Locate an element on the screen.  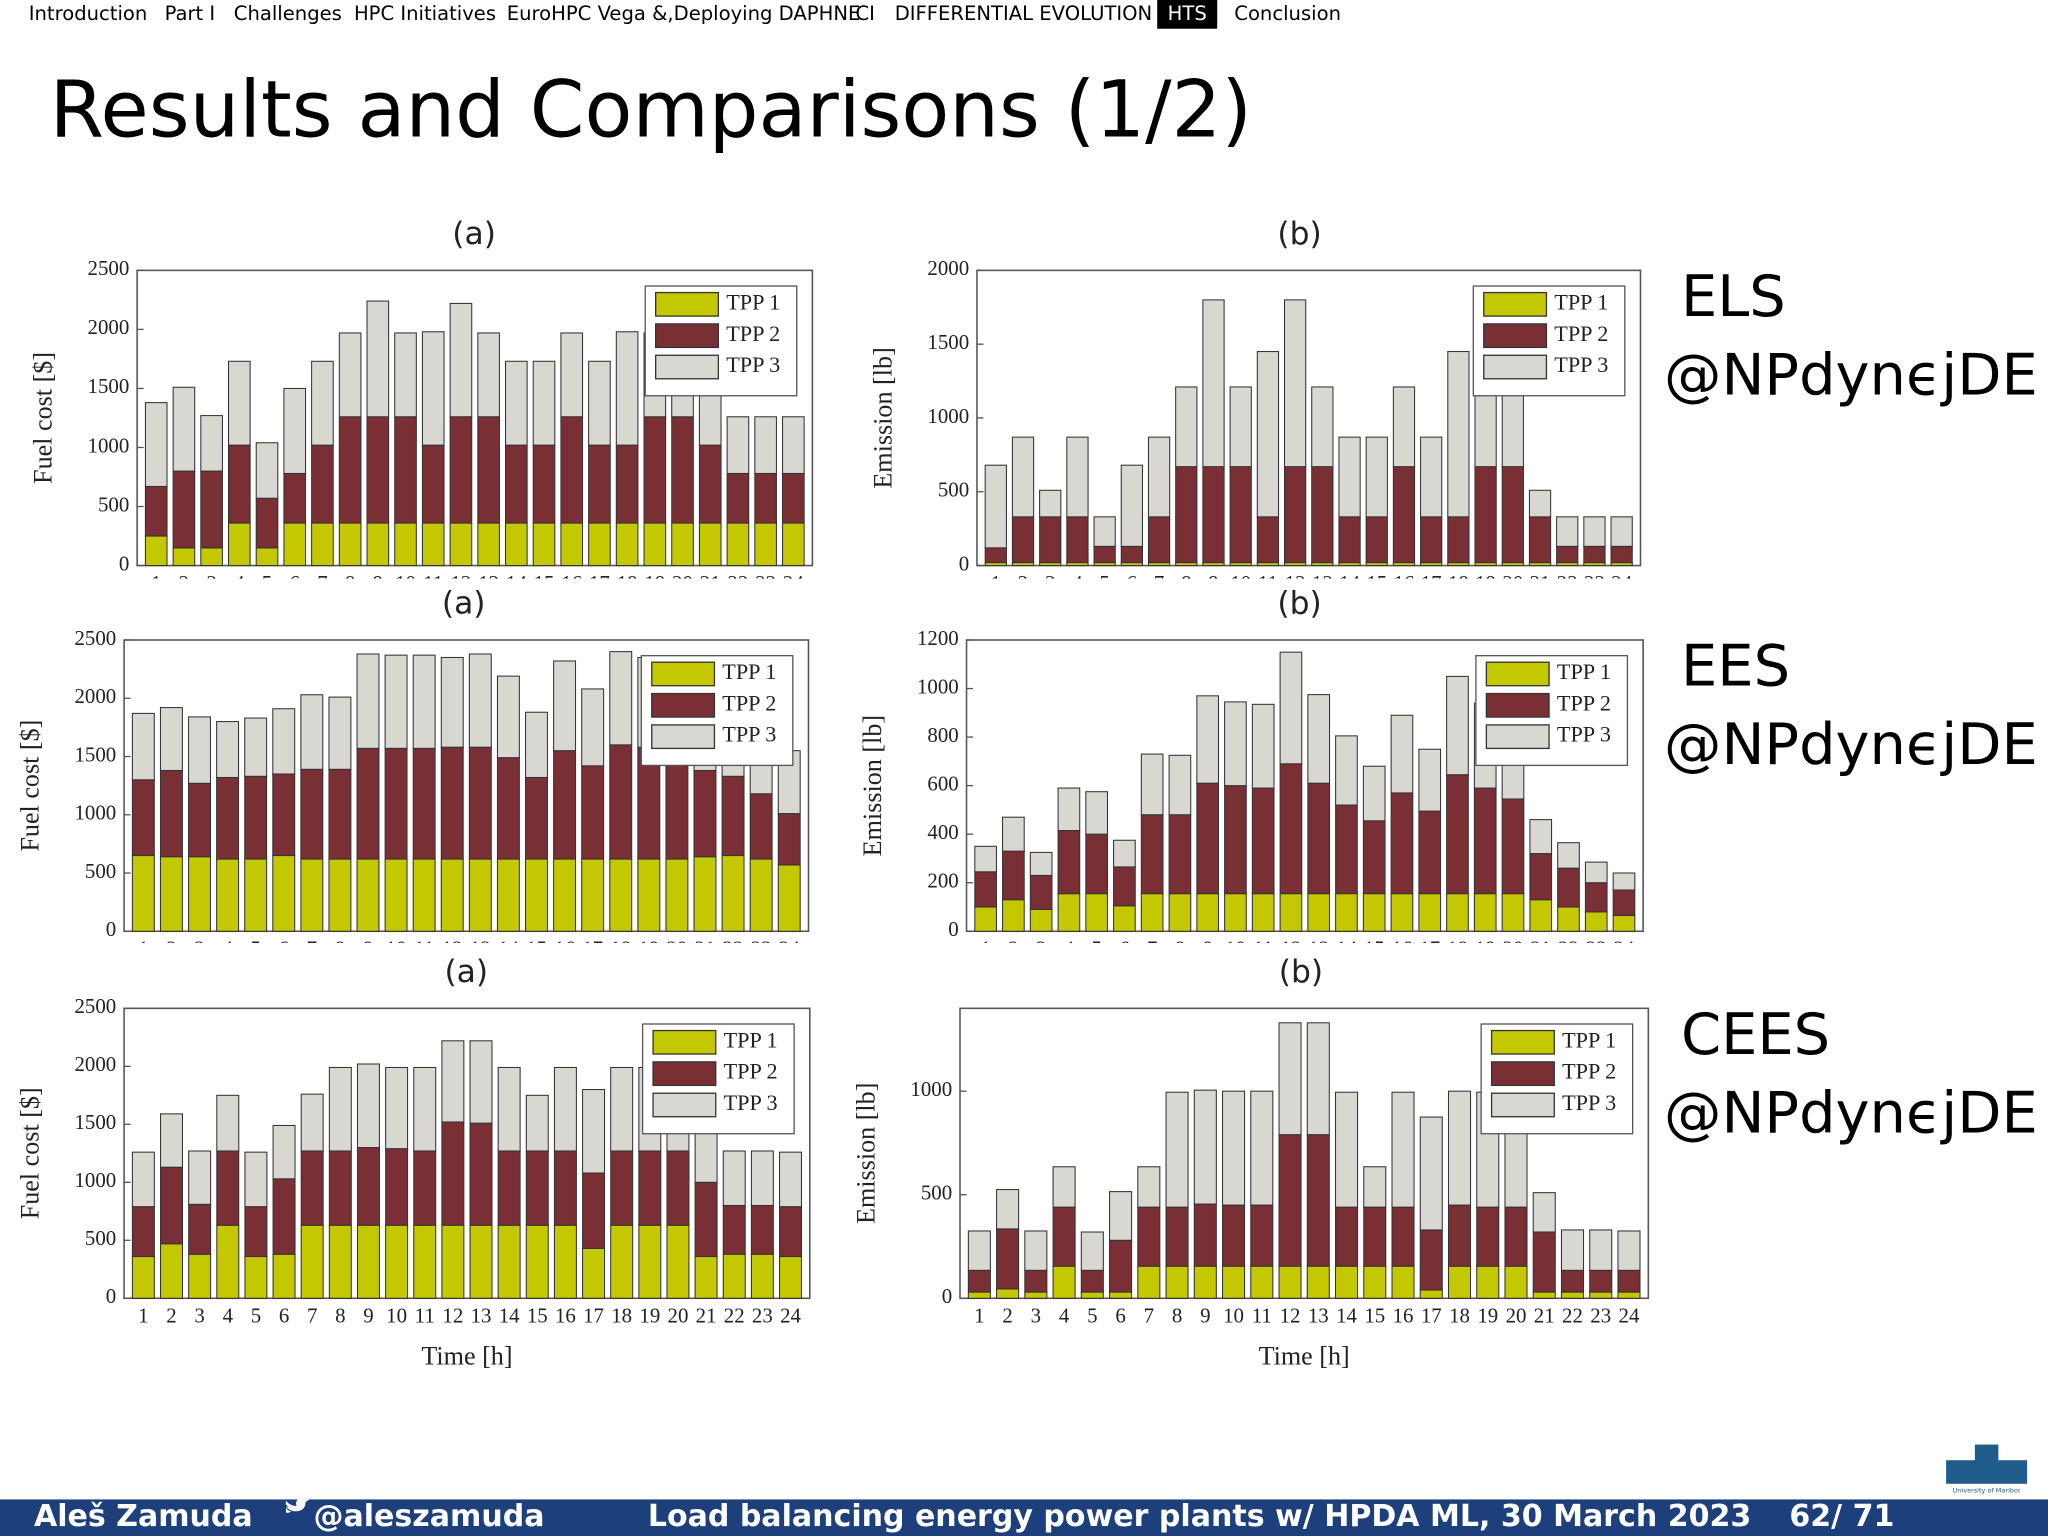
x-tick-label: 11 is located at coordinates (1263, 949).